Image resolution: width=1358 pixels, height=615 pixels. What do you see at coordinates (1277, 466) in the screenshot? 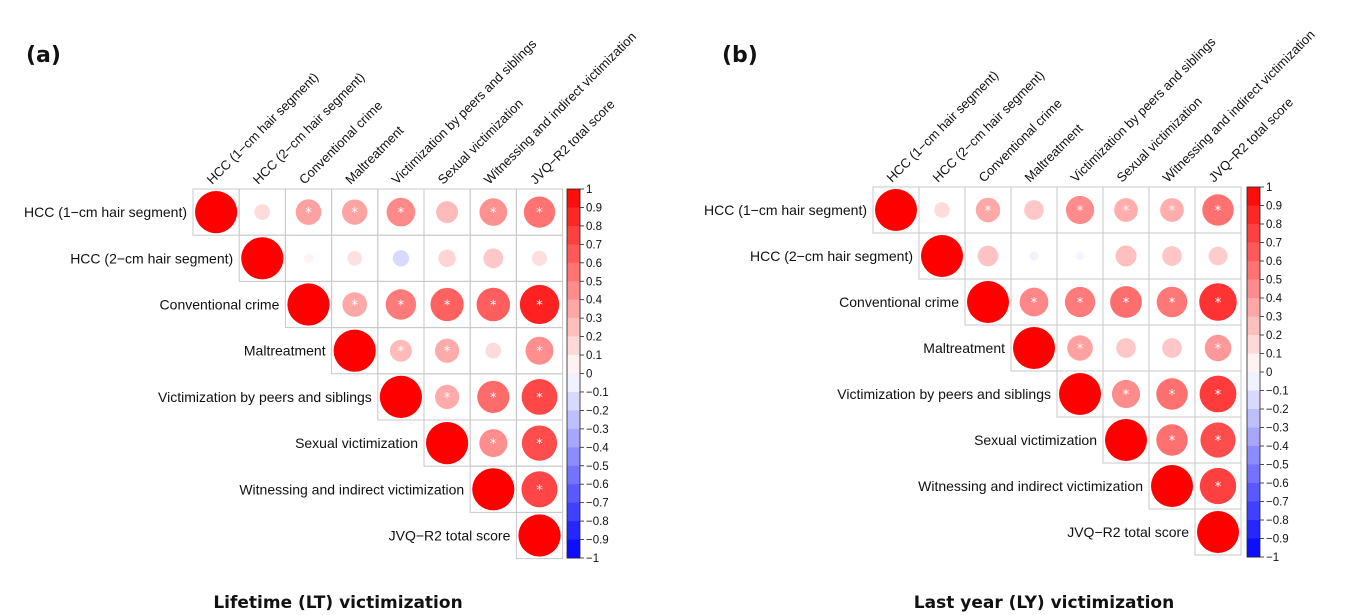
I see `colorbar-tick-label: −0.5` at bounding box center [1277, 466].